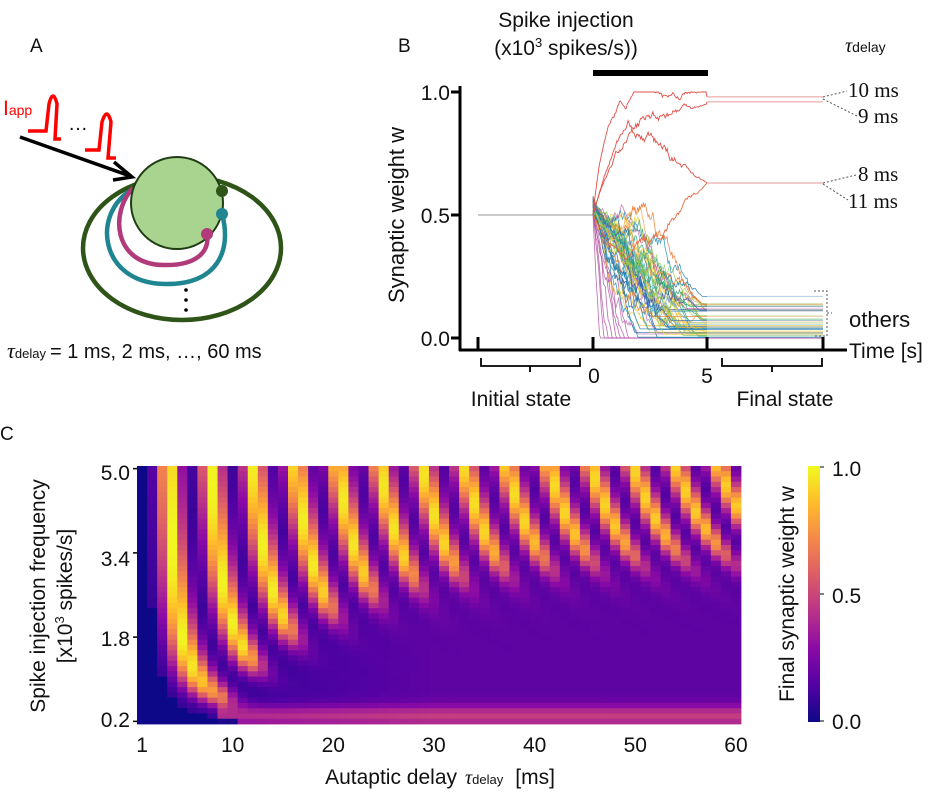 This screenshot has height=795, width=943. What do you see at coordinates (530, 365) in the screenshot?
I see `initial-state-bracket` at bounding box center [530, 365].